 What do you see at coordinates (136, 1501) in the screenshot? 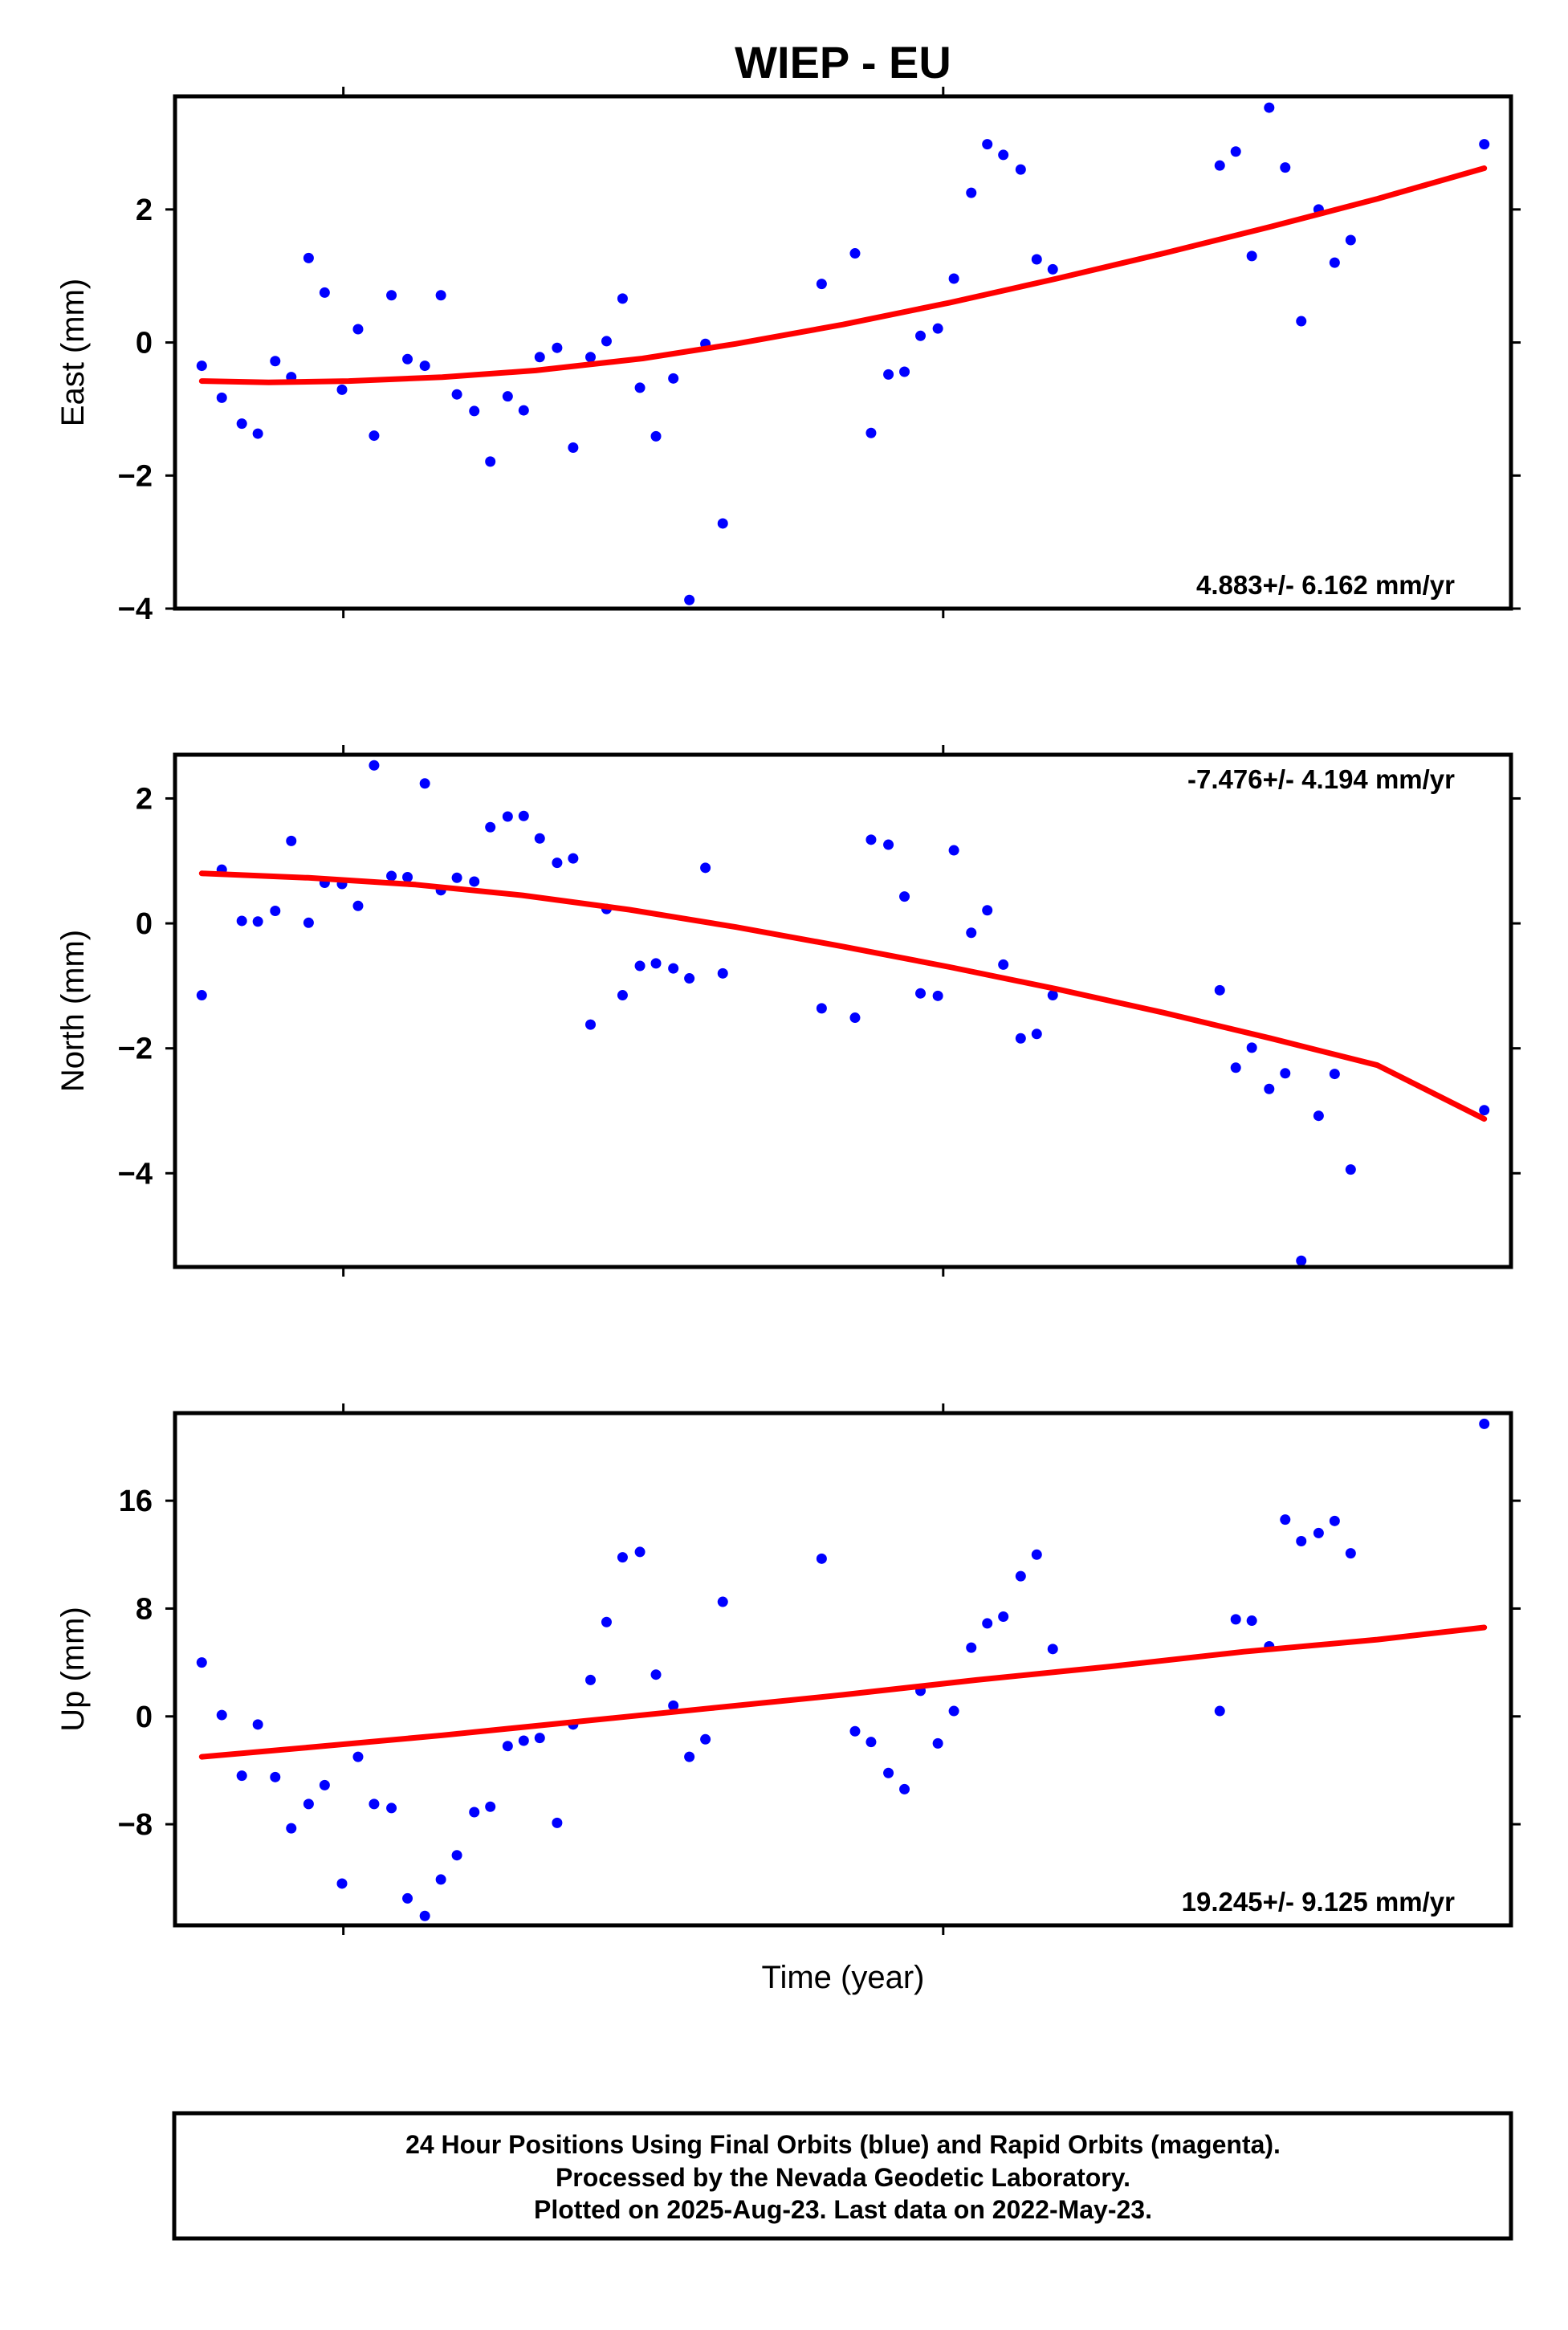
I see `y-tick-label: 16` at bounding box center [136, 1501].